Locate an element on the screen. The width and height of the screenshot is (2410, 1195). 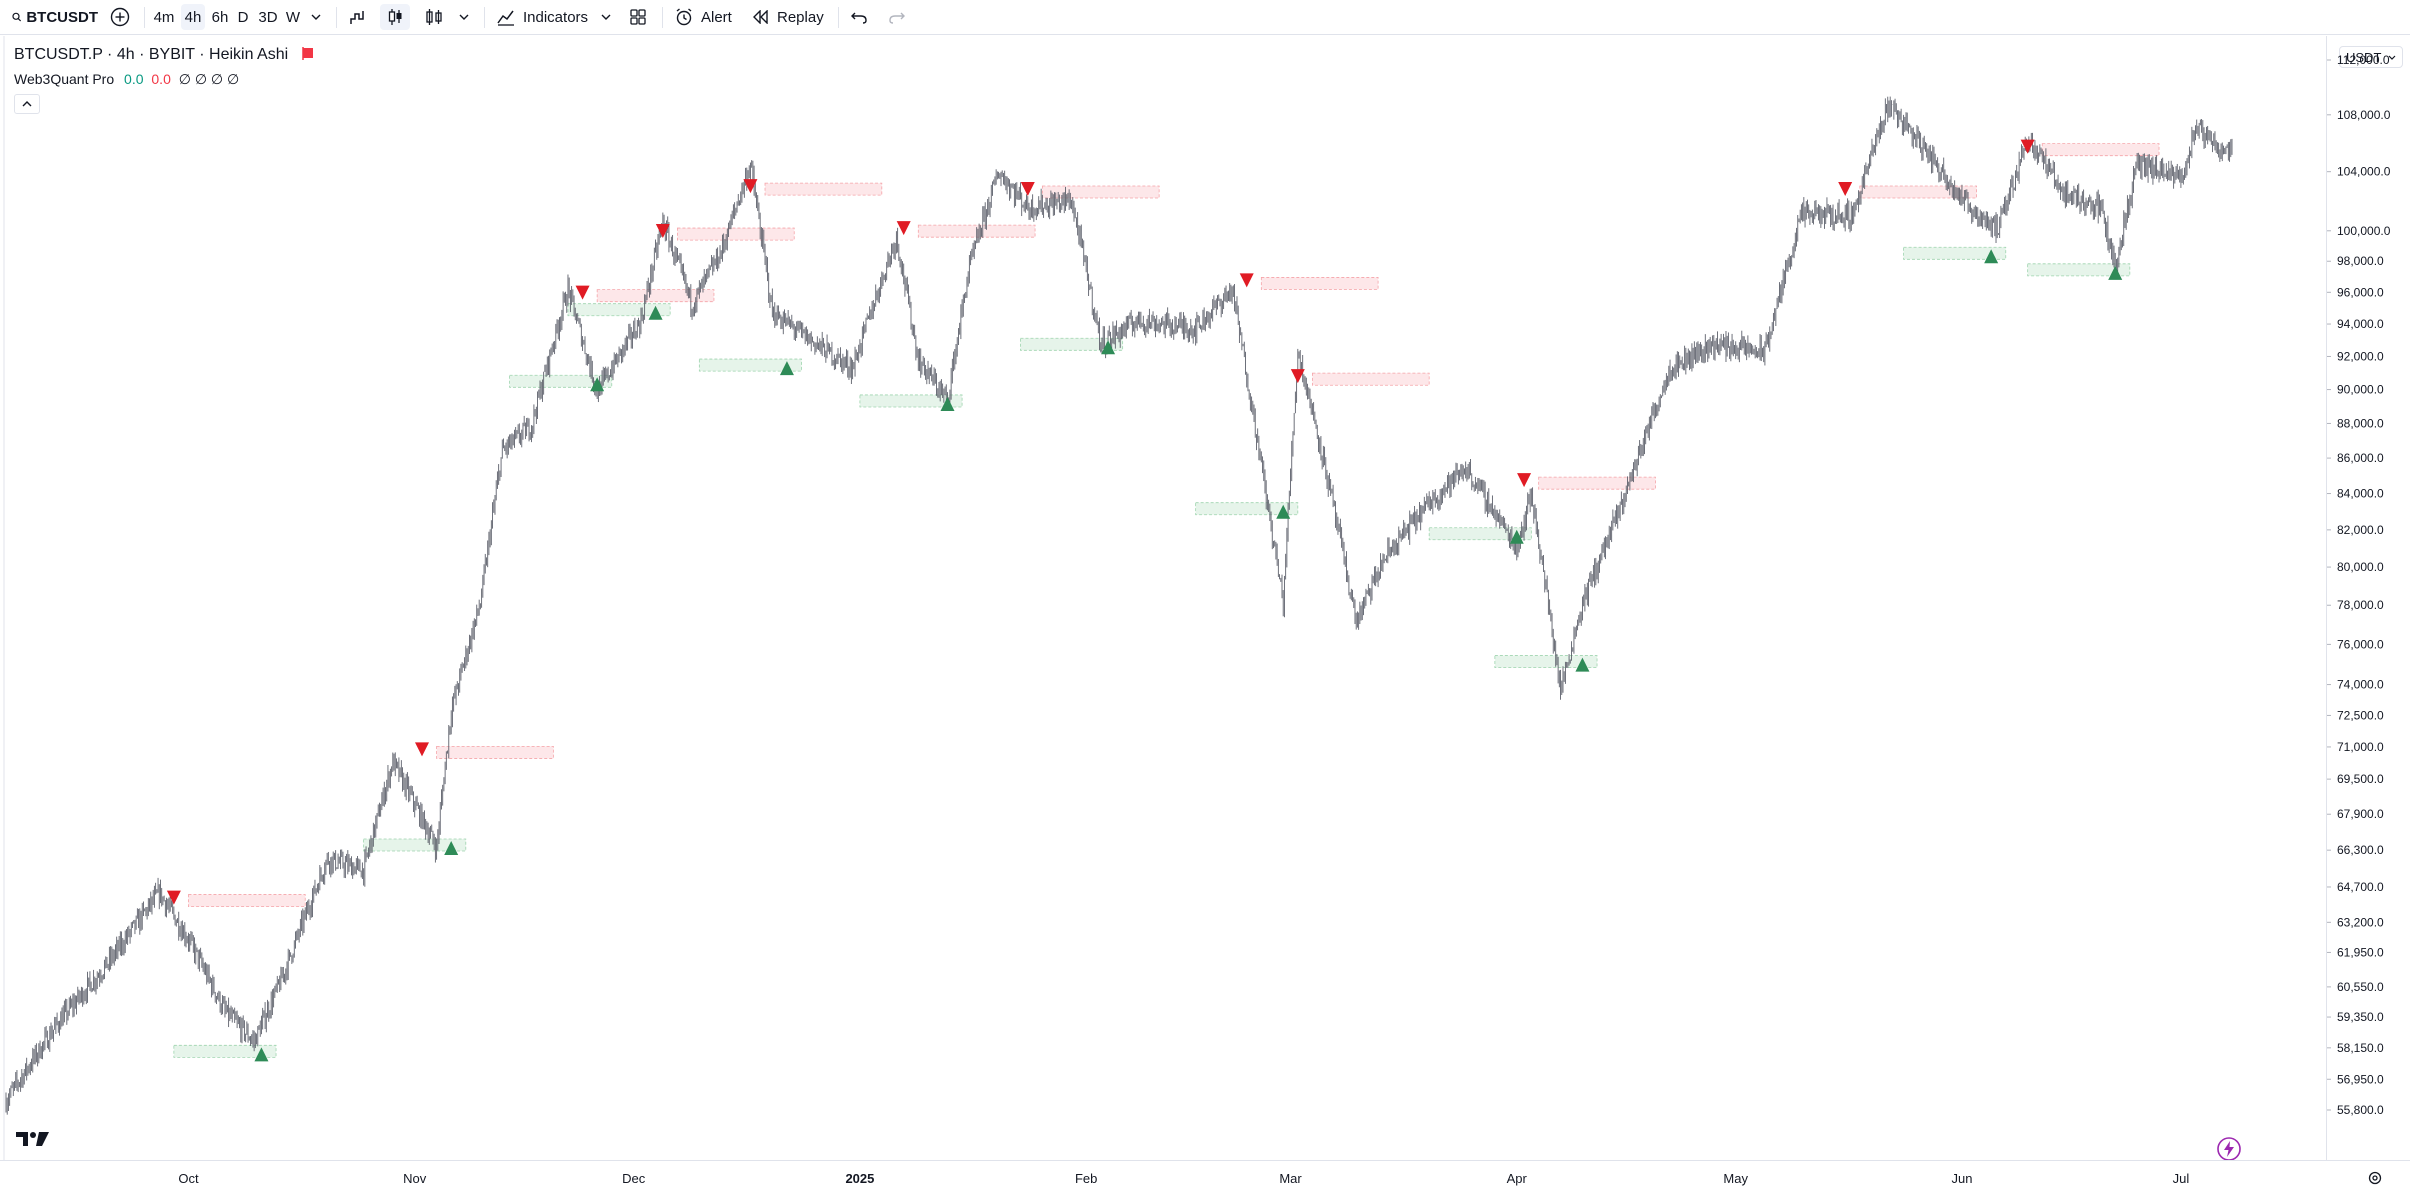
tradingview-logo is located at coordinates (33, 1139).